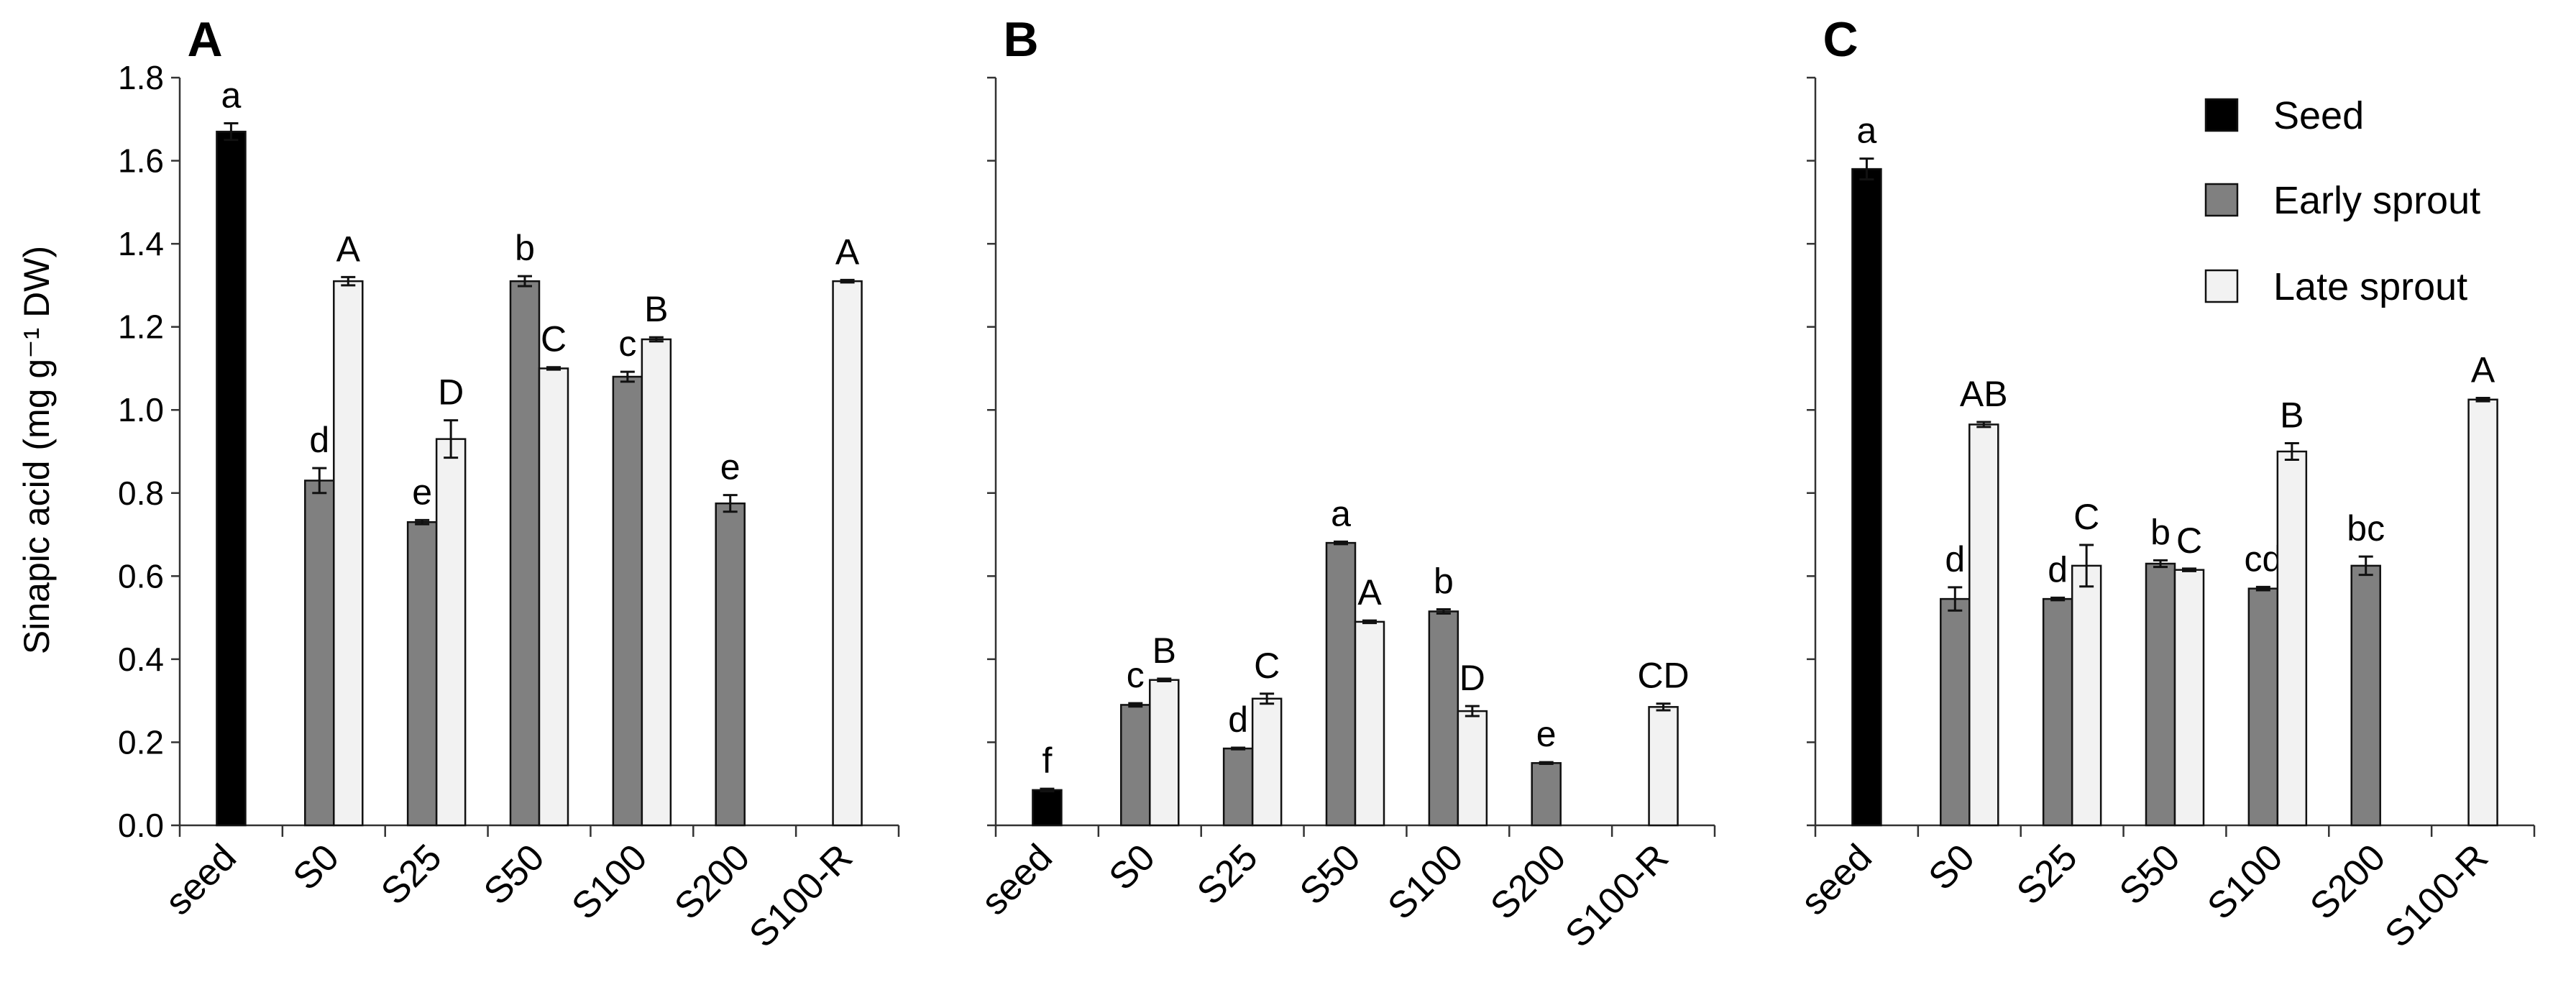 This screenshot has width=2576, height=995. Describe the element at coordinates (2263, 558) in the screenshot. I see `significance-label: cd` at that location.